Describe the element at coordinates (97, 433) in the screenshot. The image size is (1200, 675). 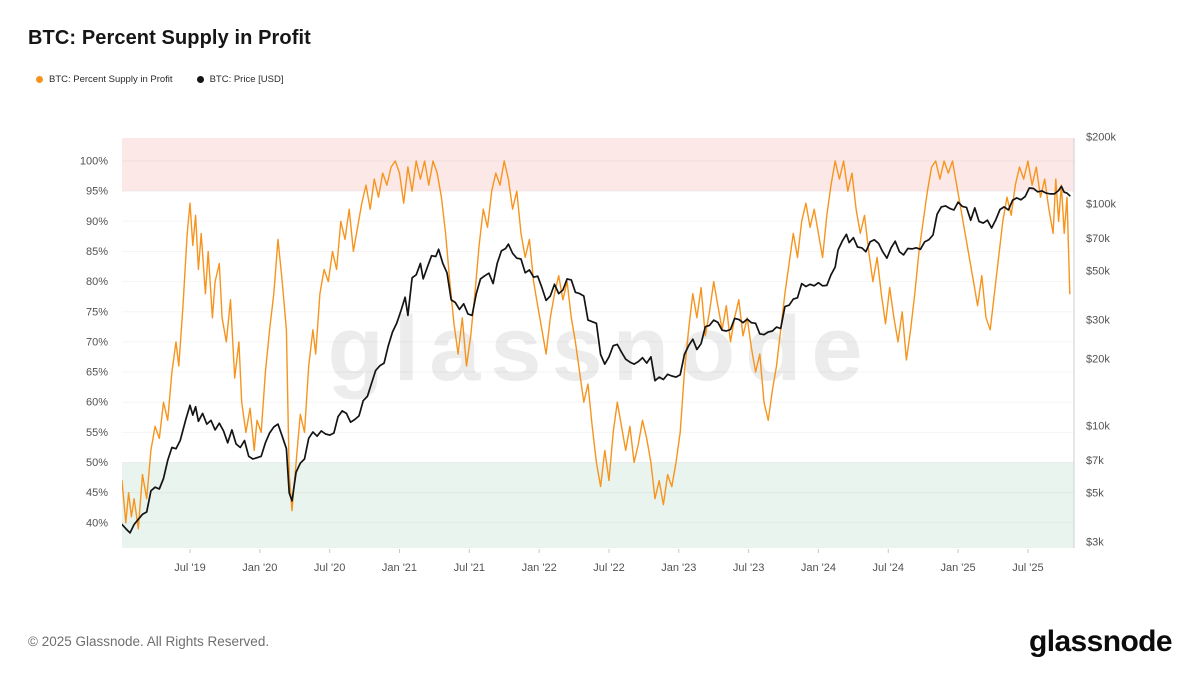
I see `y-left-tick-label: 55%` at that location.